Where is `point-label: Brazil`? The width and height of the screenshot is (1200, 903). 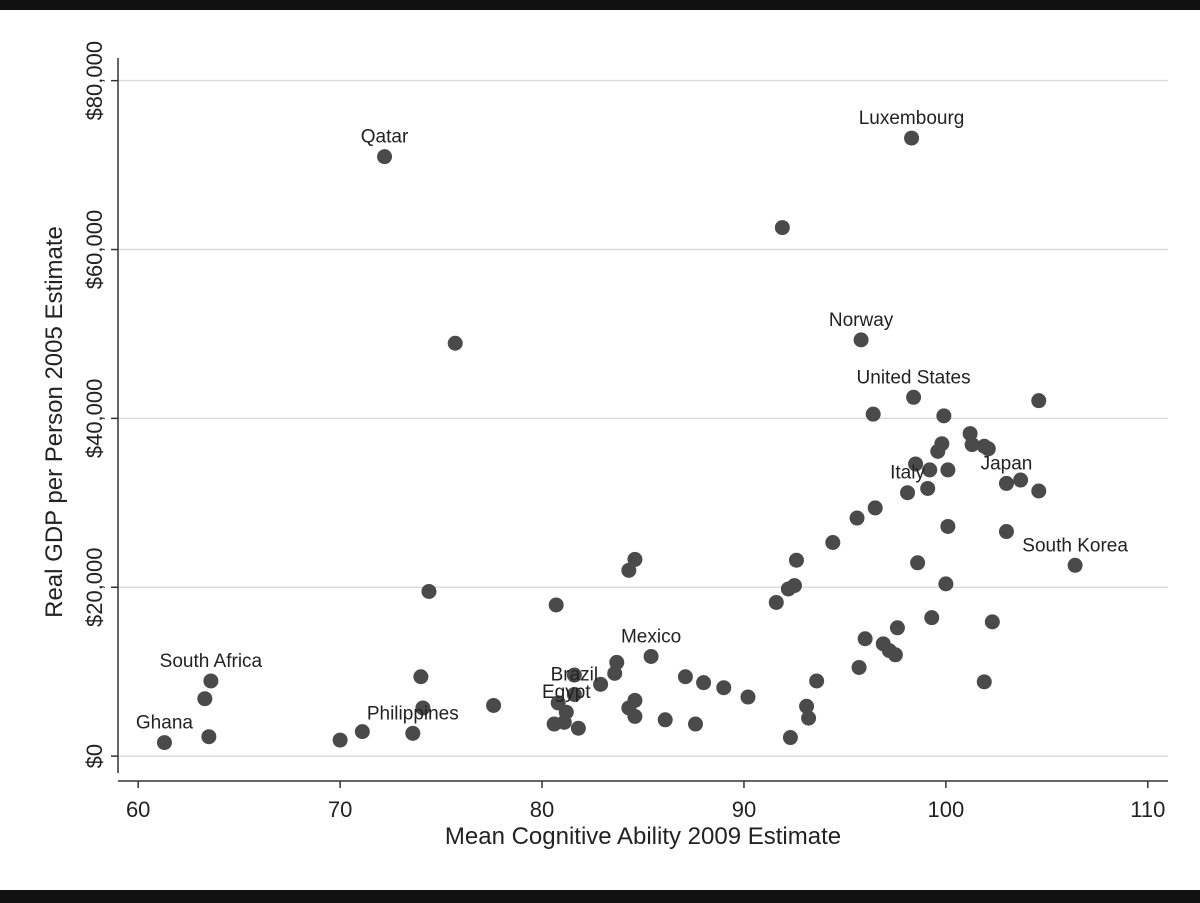
point-label: Brazil is located at coordinates (575, 674).